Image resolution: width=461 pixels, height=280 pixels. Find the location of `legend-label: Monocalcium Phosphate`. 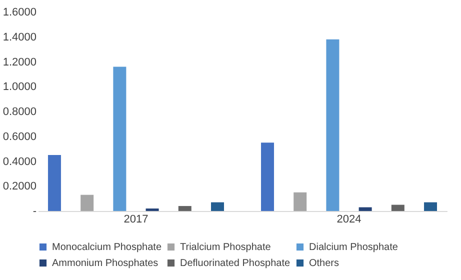

legend-label: Monocalcium Phosphate is located at coordinates (107, 247).